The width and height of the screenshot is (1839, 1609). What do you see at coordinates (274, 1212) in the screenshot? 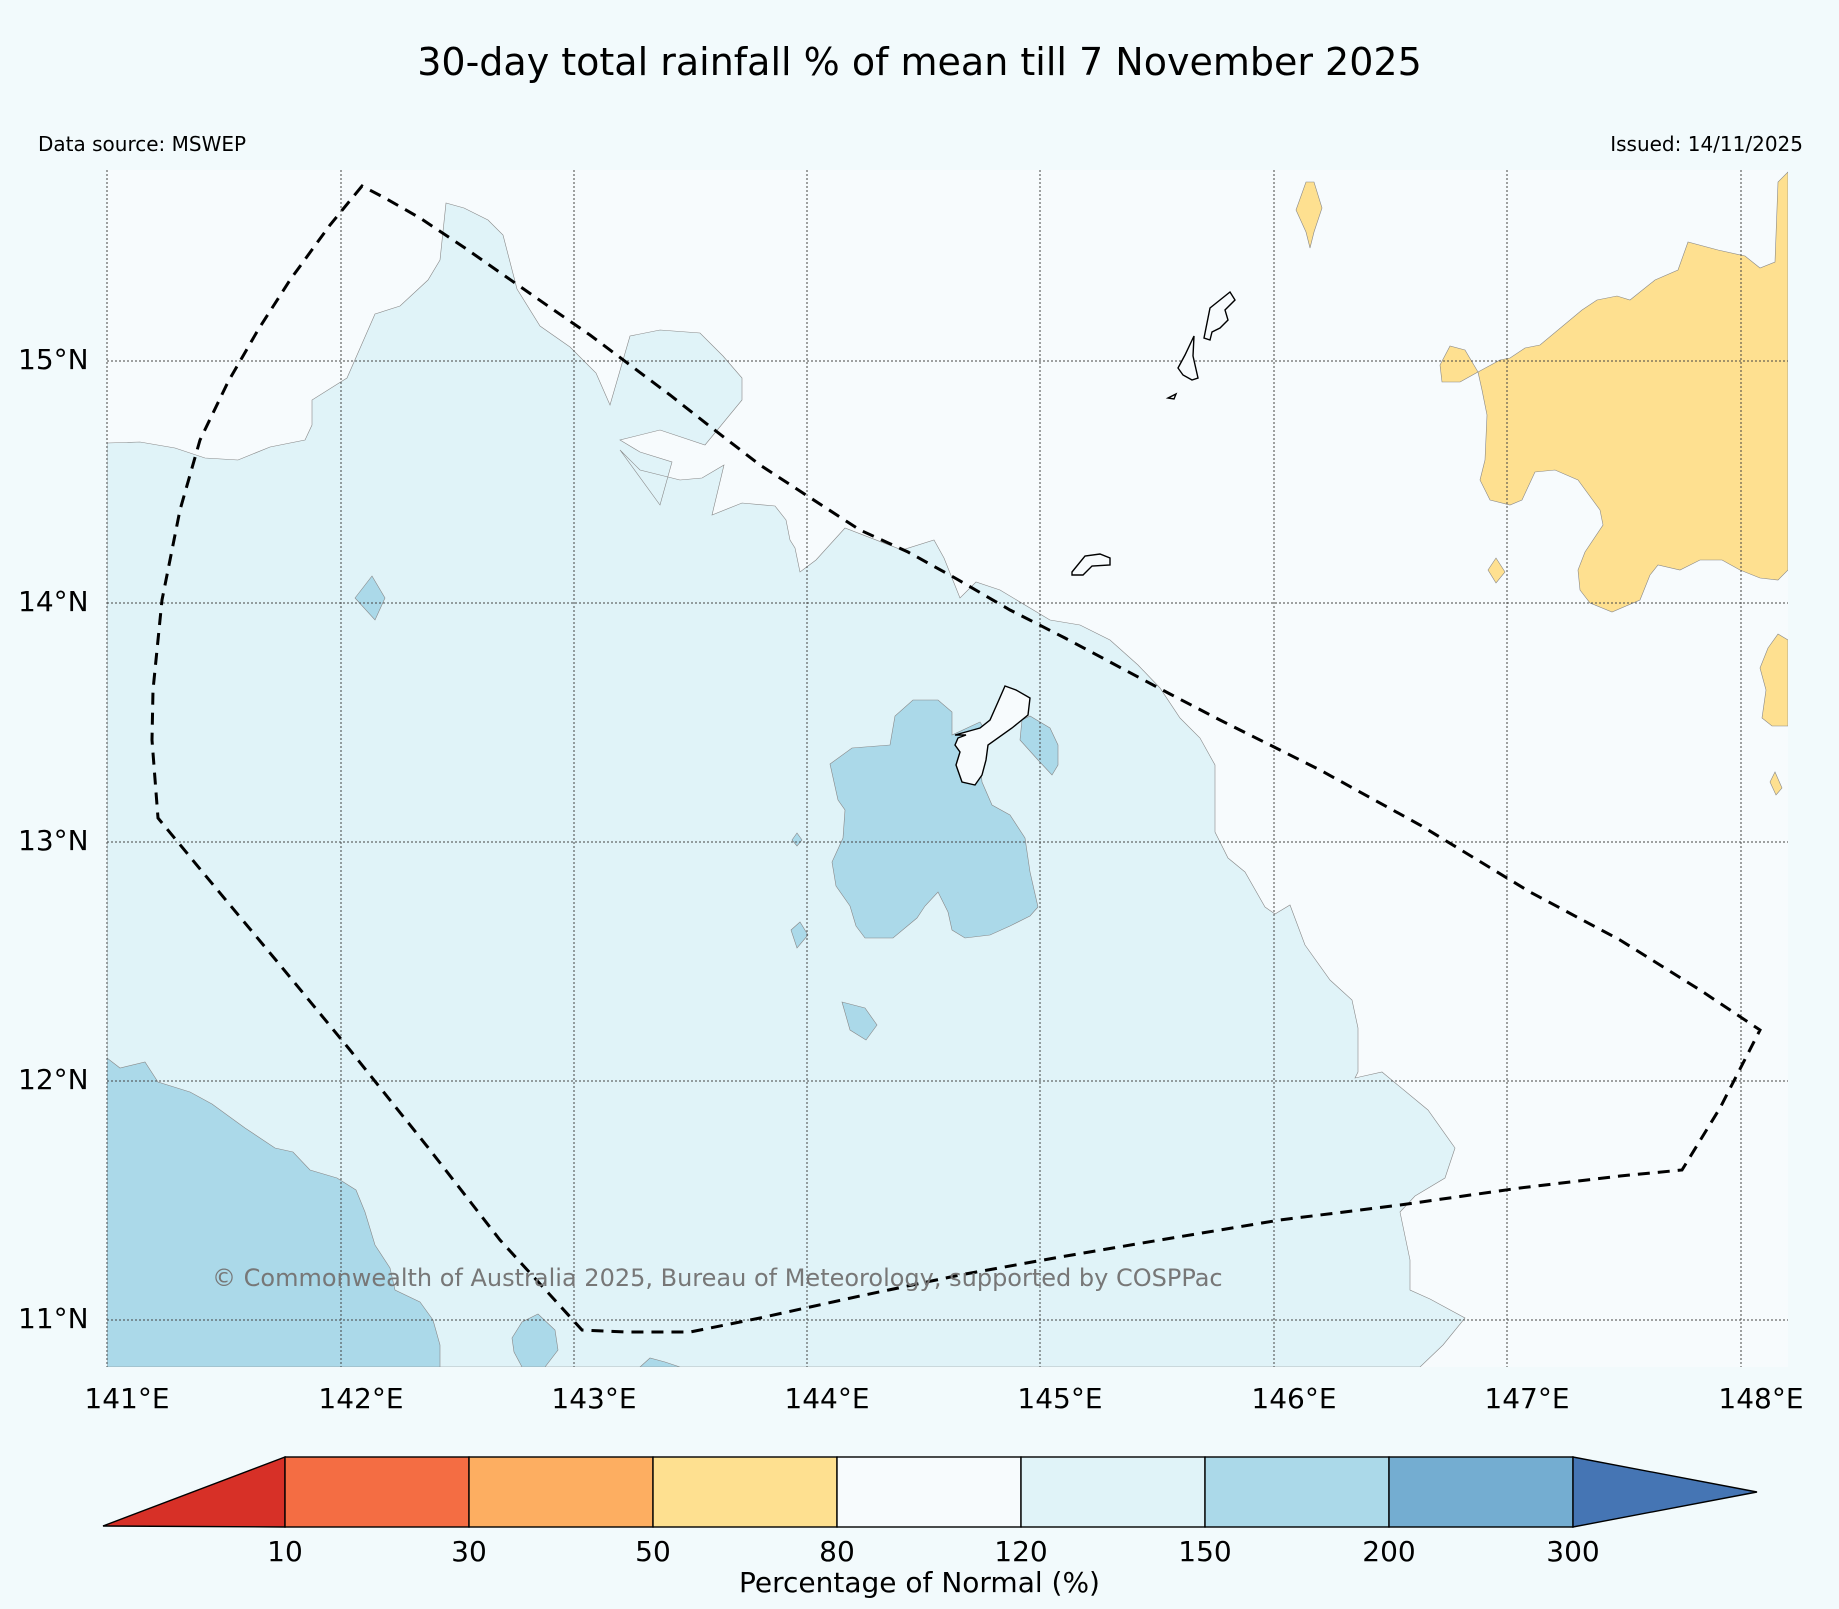
I see `region-150-200-sw` at bounding box center [274, 1212].